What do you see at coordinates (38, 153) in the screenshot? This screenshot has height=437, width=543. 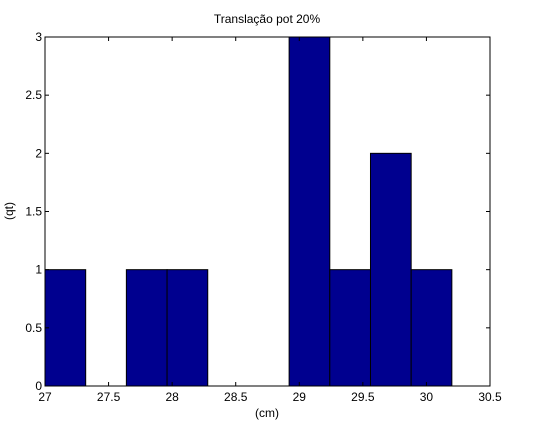 I see `y-tick-label-4: 2` at bounding box center [38, 153].